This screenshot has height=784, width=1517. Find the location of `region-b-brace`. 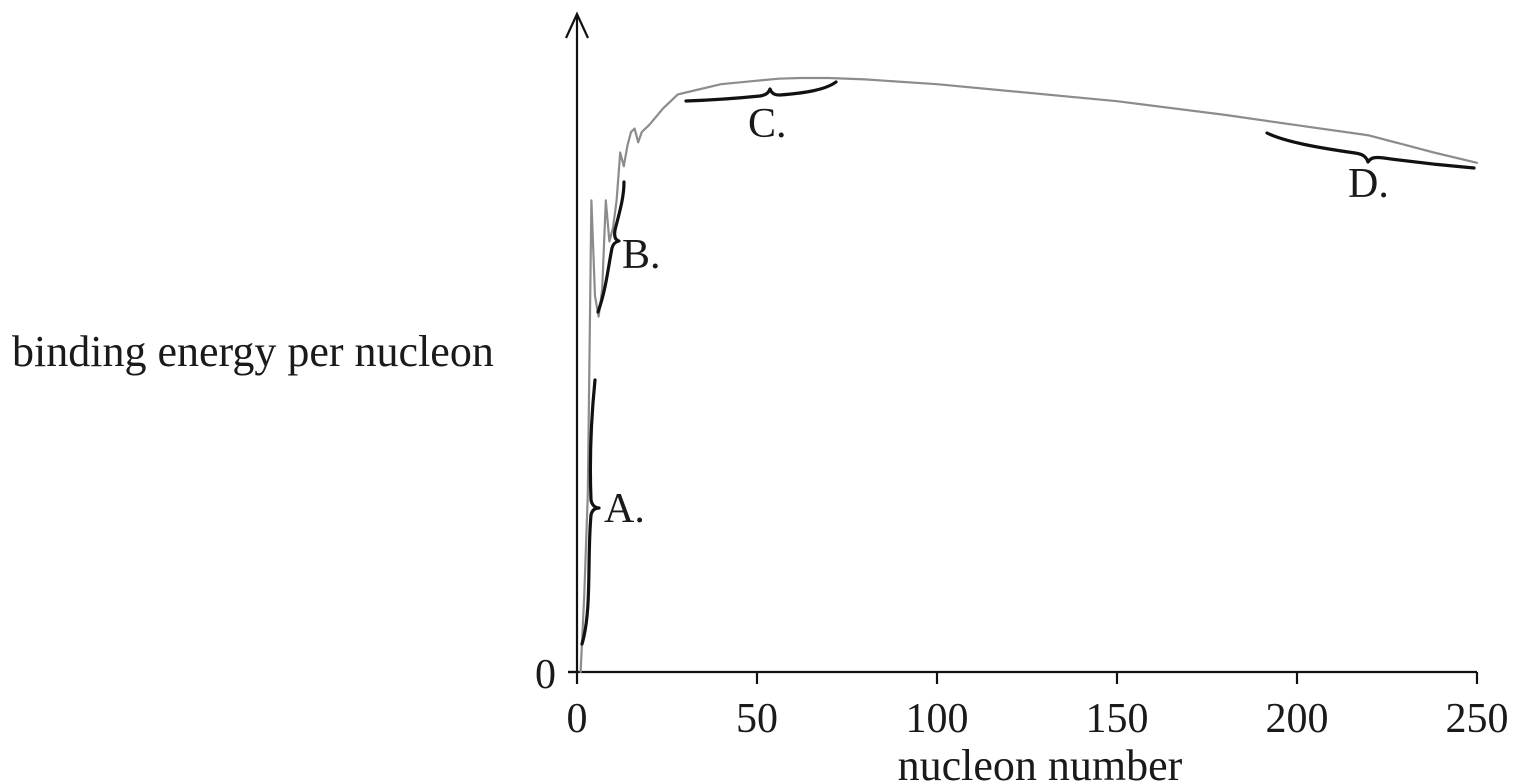

region-b-brace is located at coordinates (611, 247).